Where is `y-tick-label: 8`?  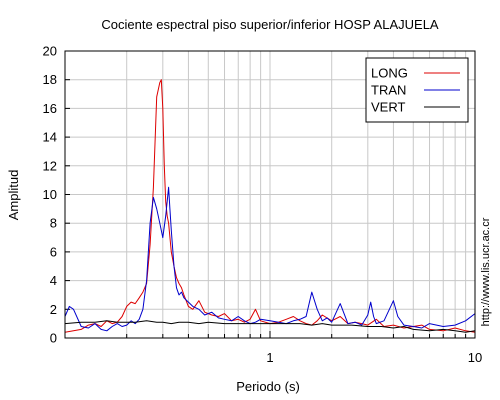 y-tick-label: 8 is located at coordinates (53, 223).